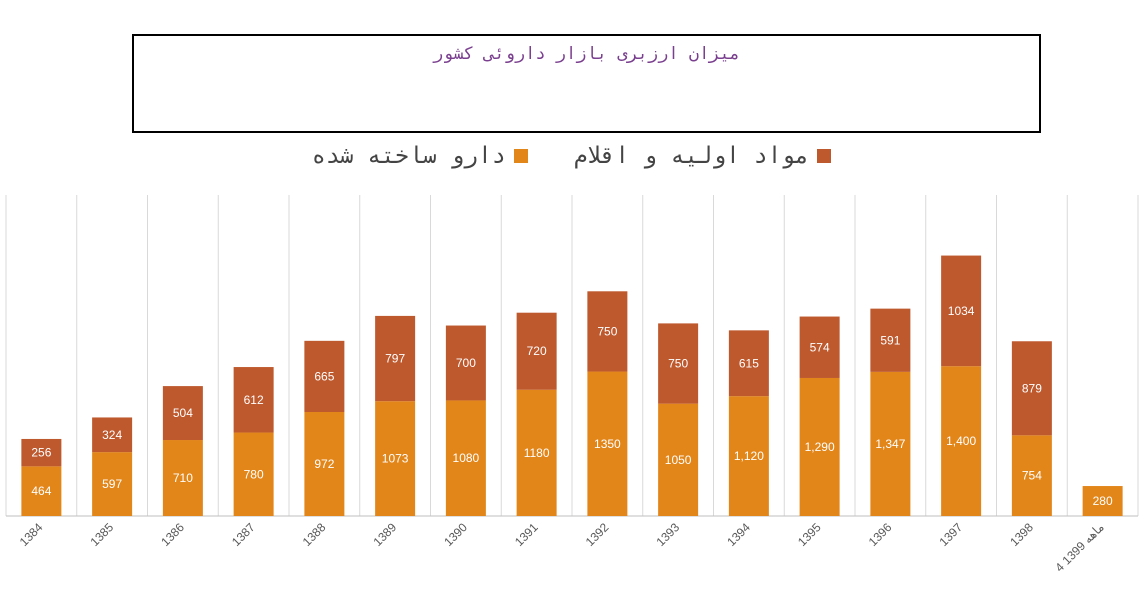  I want to click on data-label: 754, so click(1032, 476).